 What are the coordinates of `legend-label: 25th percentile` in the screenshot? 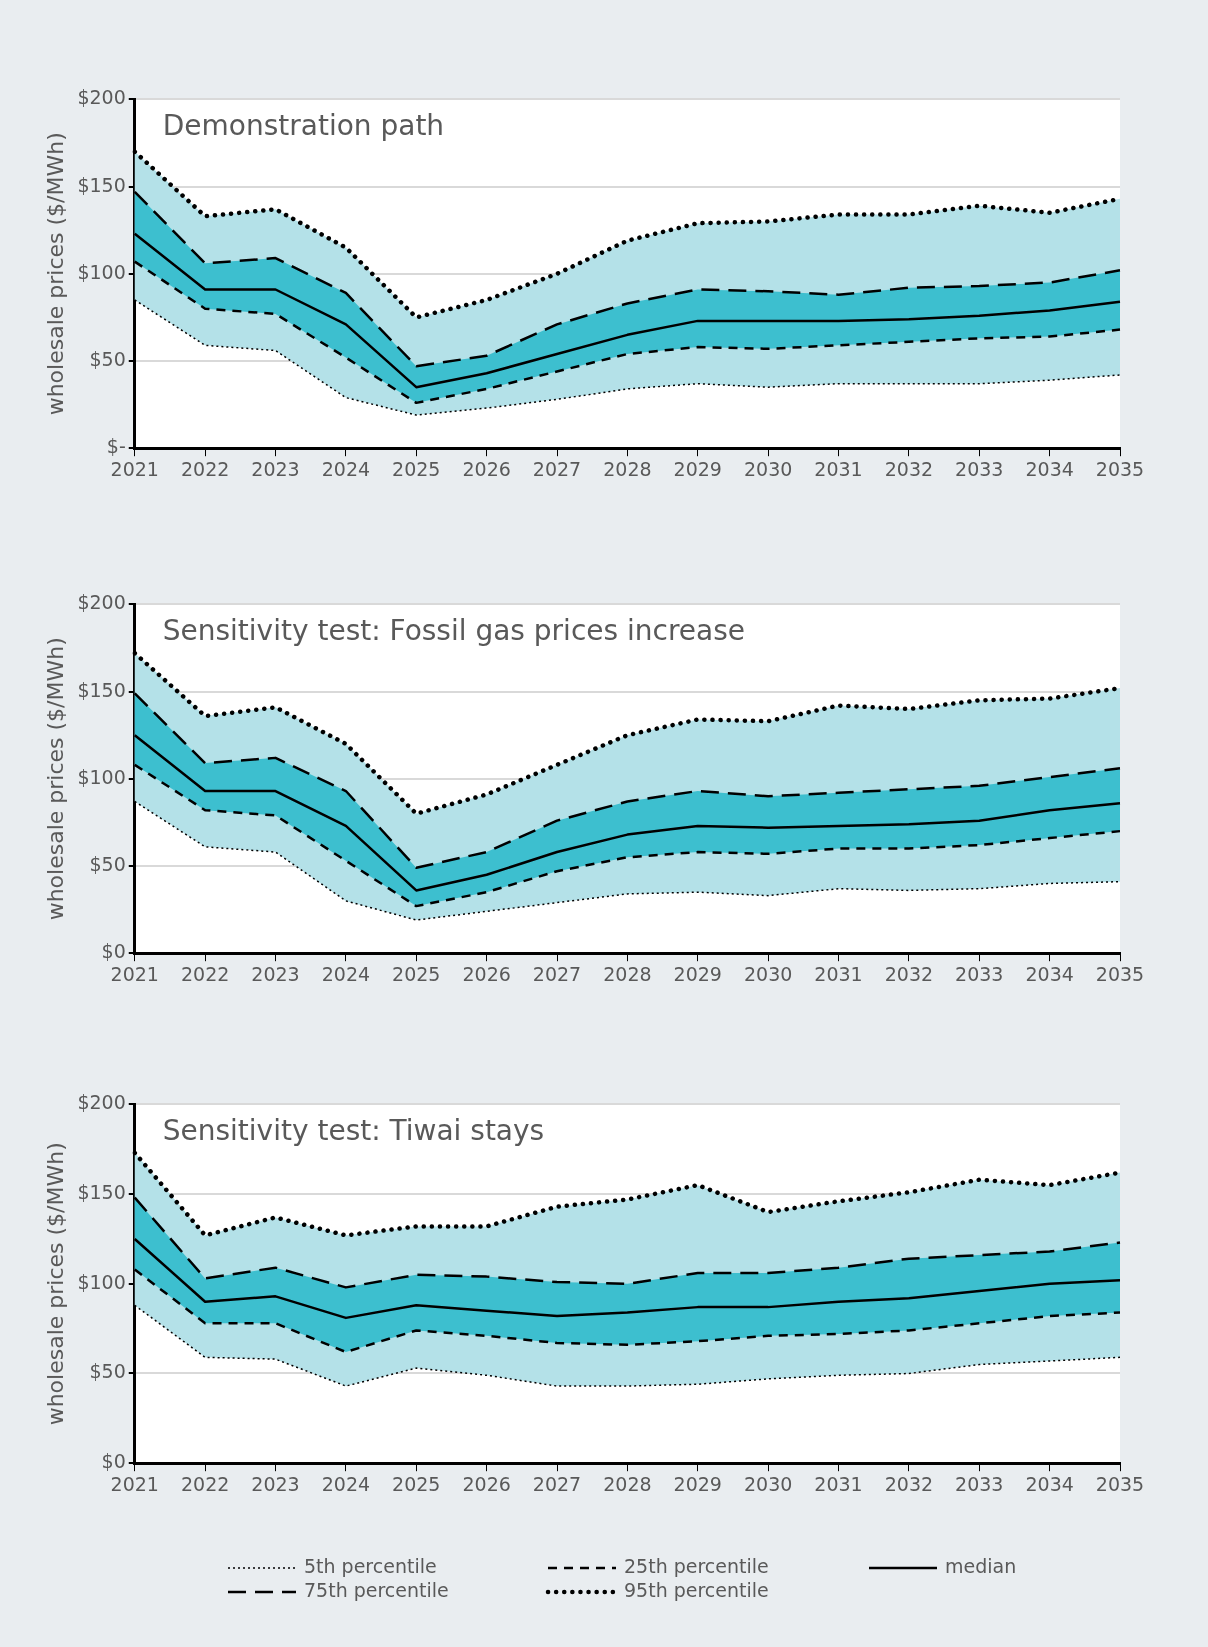 It's located at (696, 1565).